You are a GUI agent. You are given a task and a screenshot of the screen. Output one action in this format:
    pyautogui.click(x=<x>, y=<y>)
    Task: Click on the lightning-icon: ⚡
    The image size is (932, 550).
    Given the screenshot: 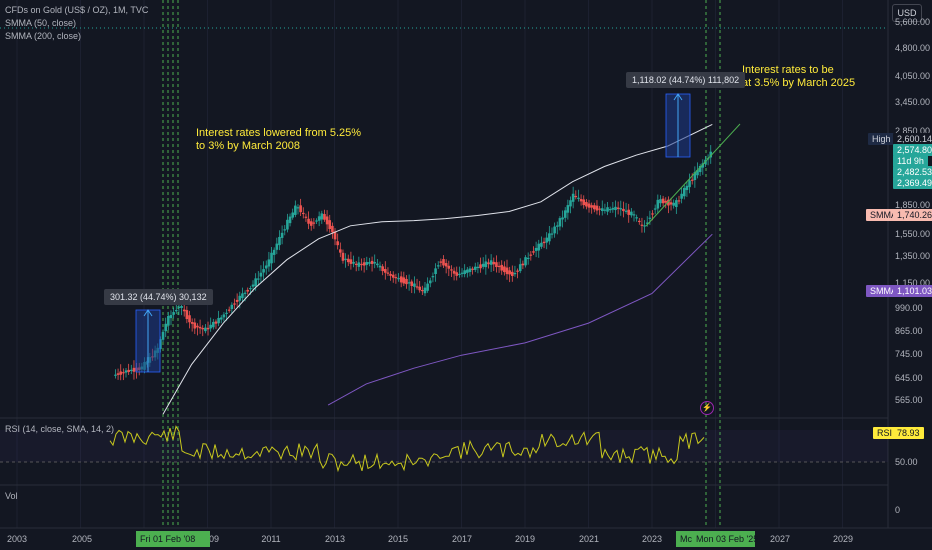 What is the action you would take?
    pyautogui.click(x=707, y=408)
    